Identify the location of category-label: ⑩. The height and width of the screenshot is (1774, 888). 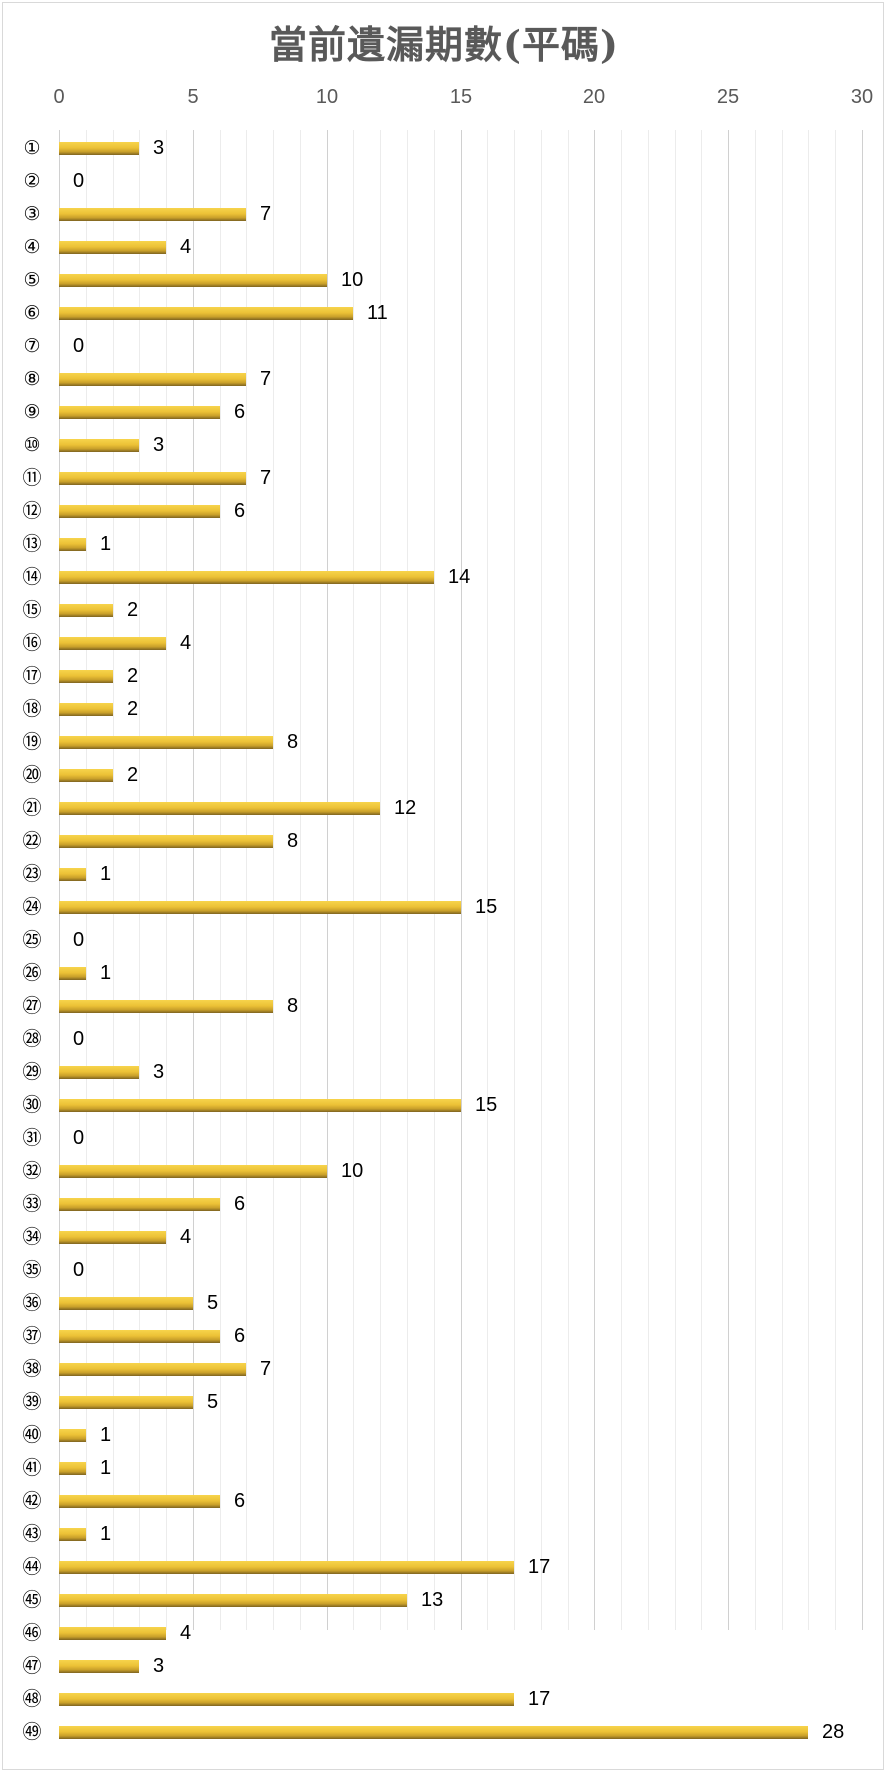
(32, 445).